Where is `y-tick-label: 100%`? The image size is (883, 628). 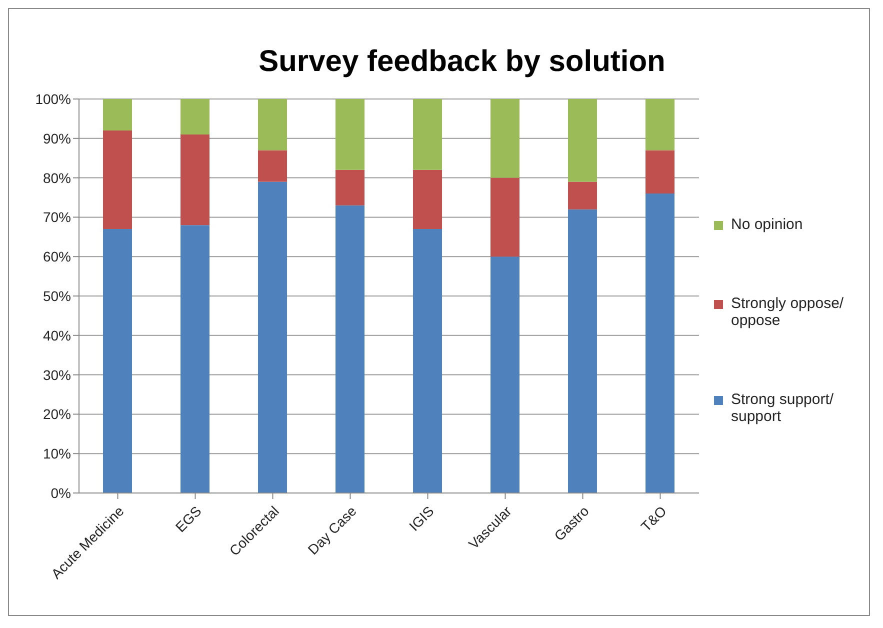
y-tick-label: 100% is located at coordinates (53, 98).